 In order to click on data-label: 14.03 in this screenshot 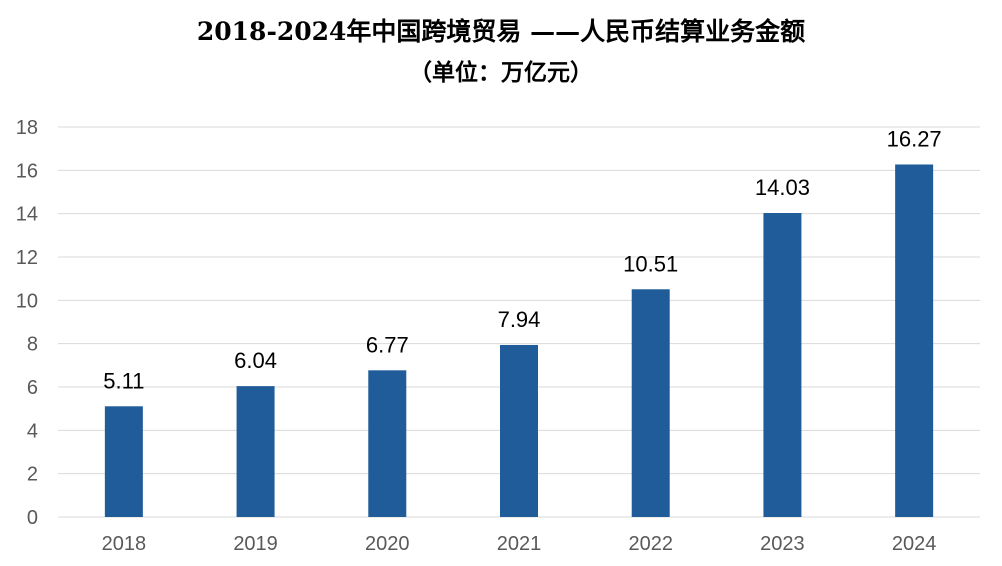, I will do `click(782, 187)`.